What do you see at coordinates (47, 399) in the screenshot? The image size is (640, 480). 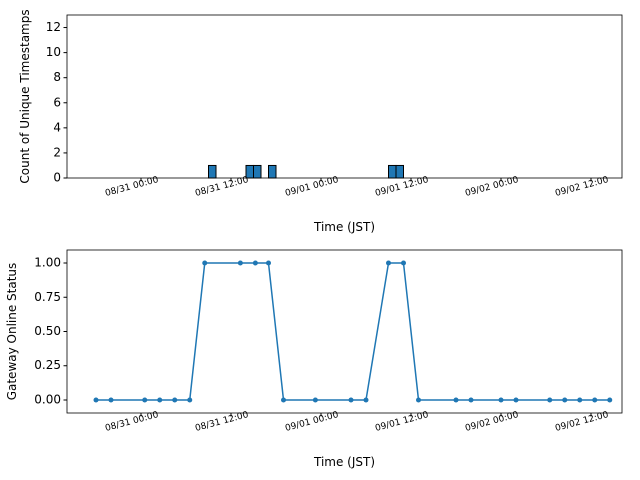 I see `y-tick-label: 0.00` at bounding box center [47, 399].